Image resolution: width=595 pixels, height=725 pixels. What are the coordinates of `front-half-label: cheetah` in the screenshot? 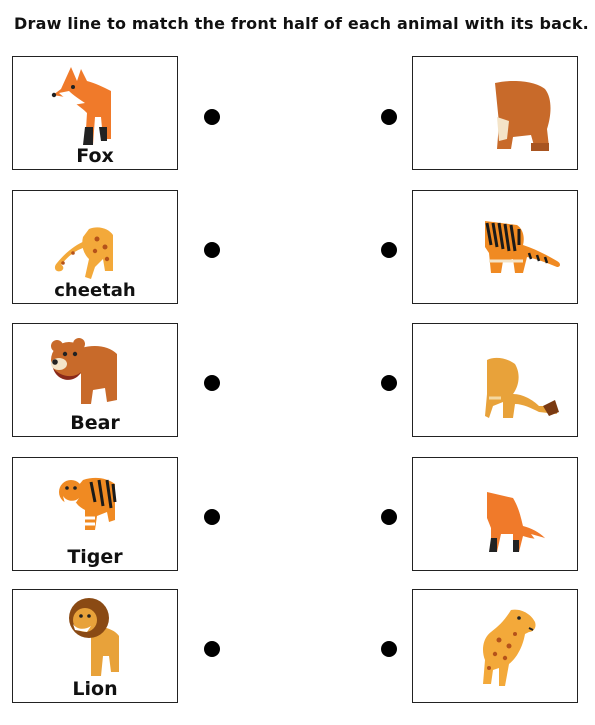 It's located at (95, 290).